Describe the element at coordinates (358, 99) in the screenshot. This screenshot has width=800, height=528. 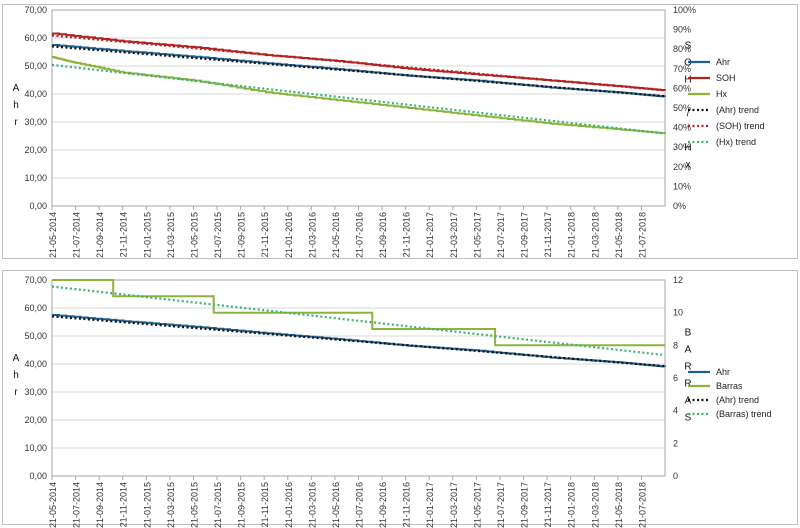
I see `series-hx-trend-line` at that location.